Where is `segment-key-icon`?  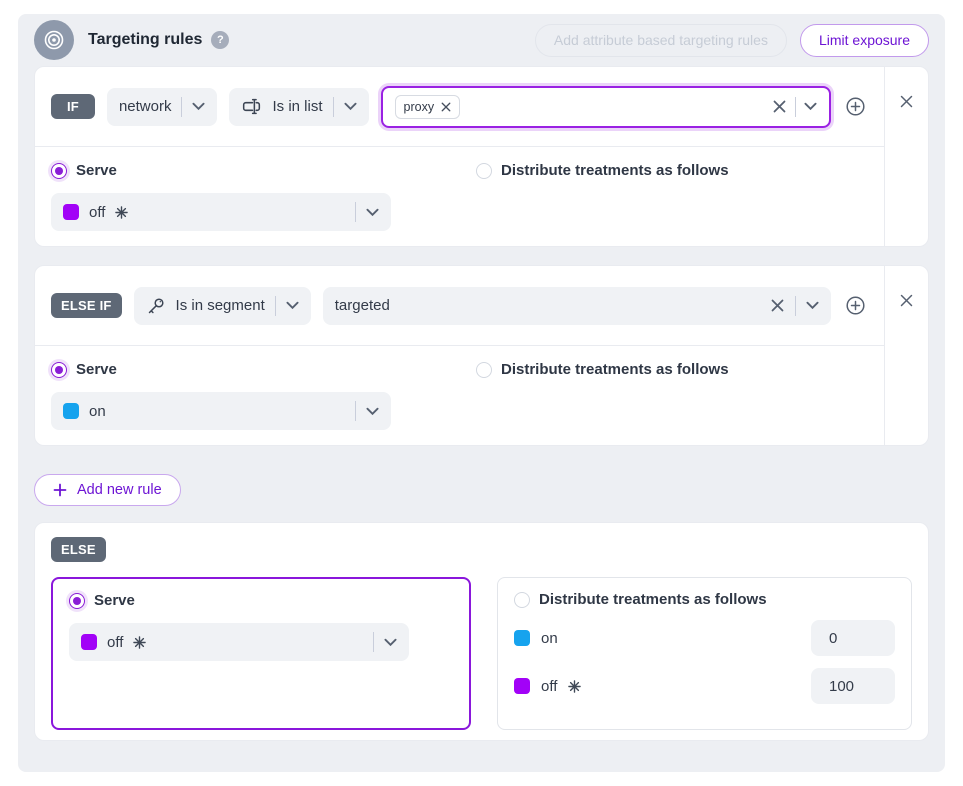
segment-key-icon is located at coordinates (156, 306).